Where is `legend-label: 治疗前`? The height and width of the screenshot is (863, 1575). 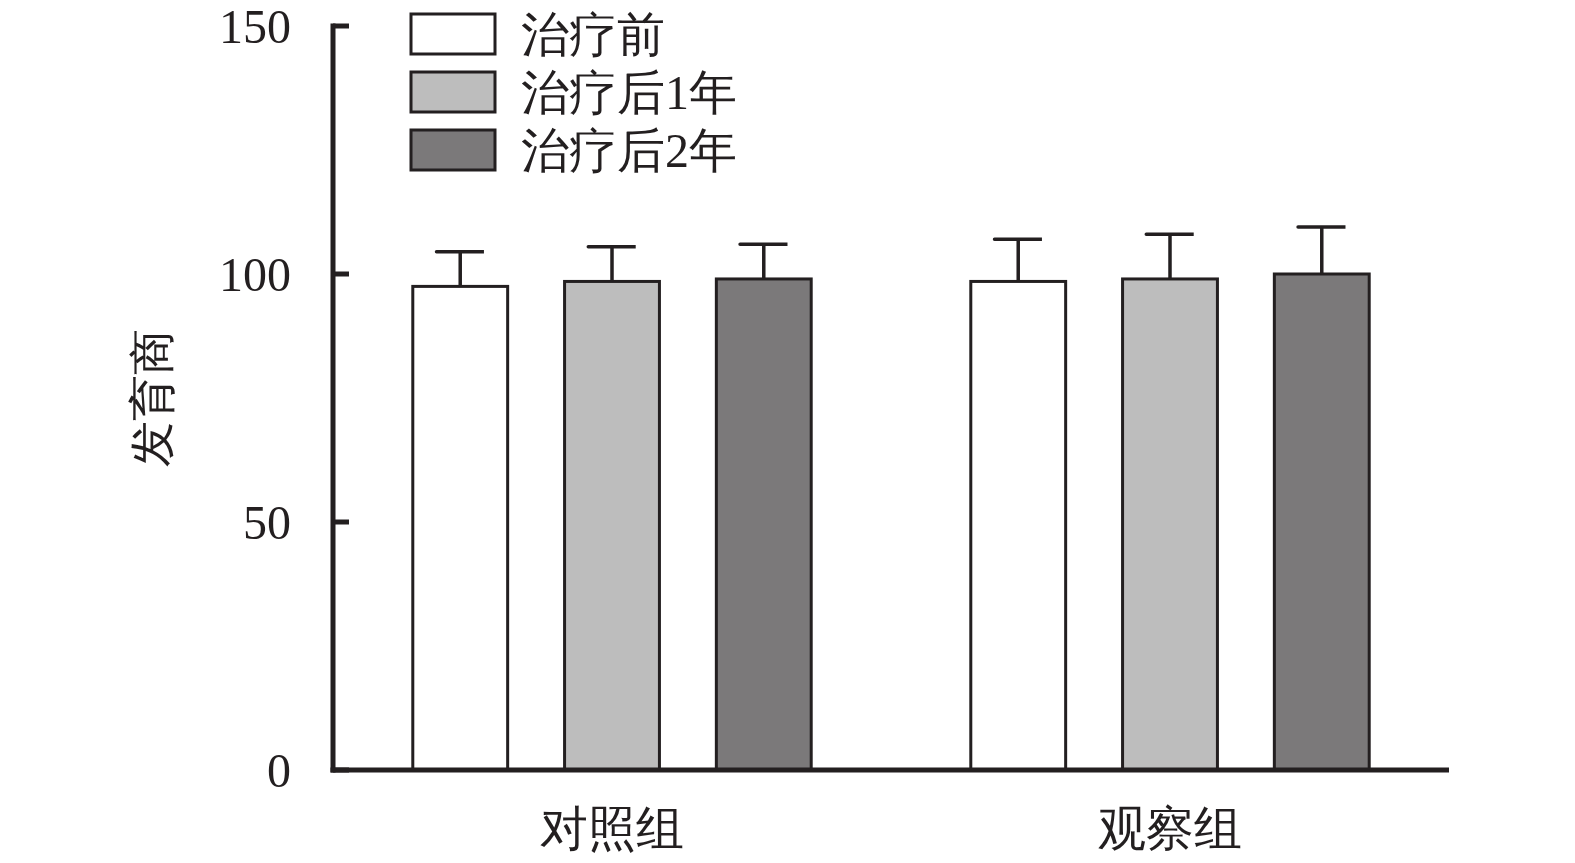
legend-label: 治疗前 is located at coordinates (593, 34).